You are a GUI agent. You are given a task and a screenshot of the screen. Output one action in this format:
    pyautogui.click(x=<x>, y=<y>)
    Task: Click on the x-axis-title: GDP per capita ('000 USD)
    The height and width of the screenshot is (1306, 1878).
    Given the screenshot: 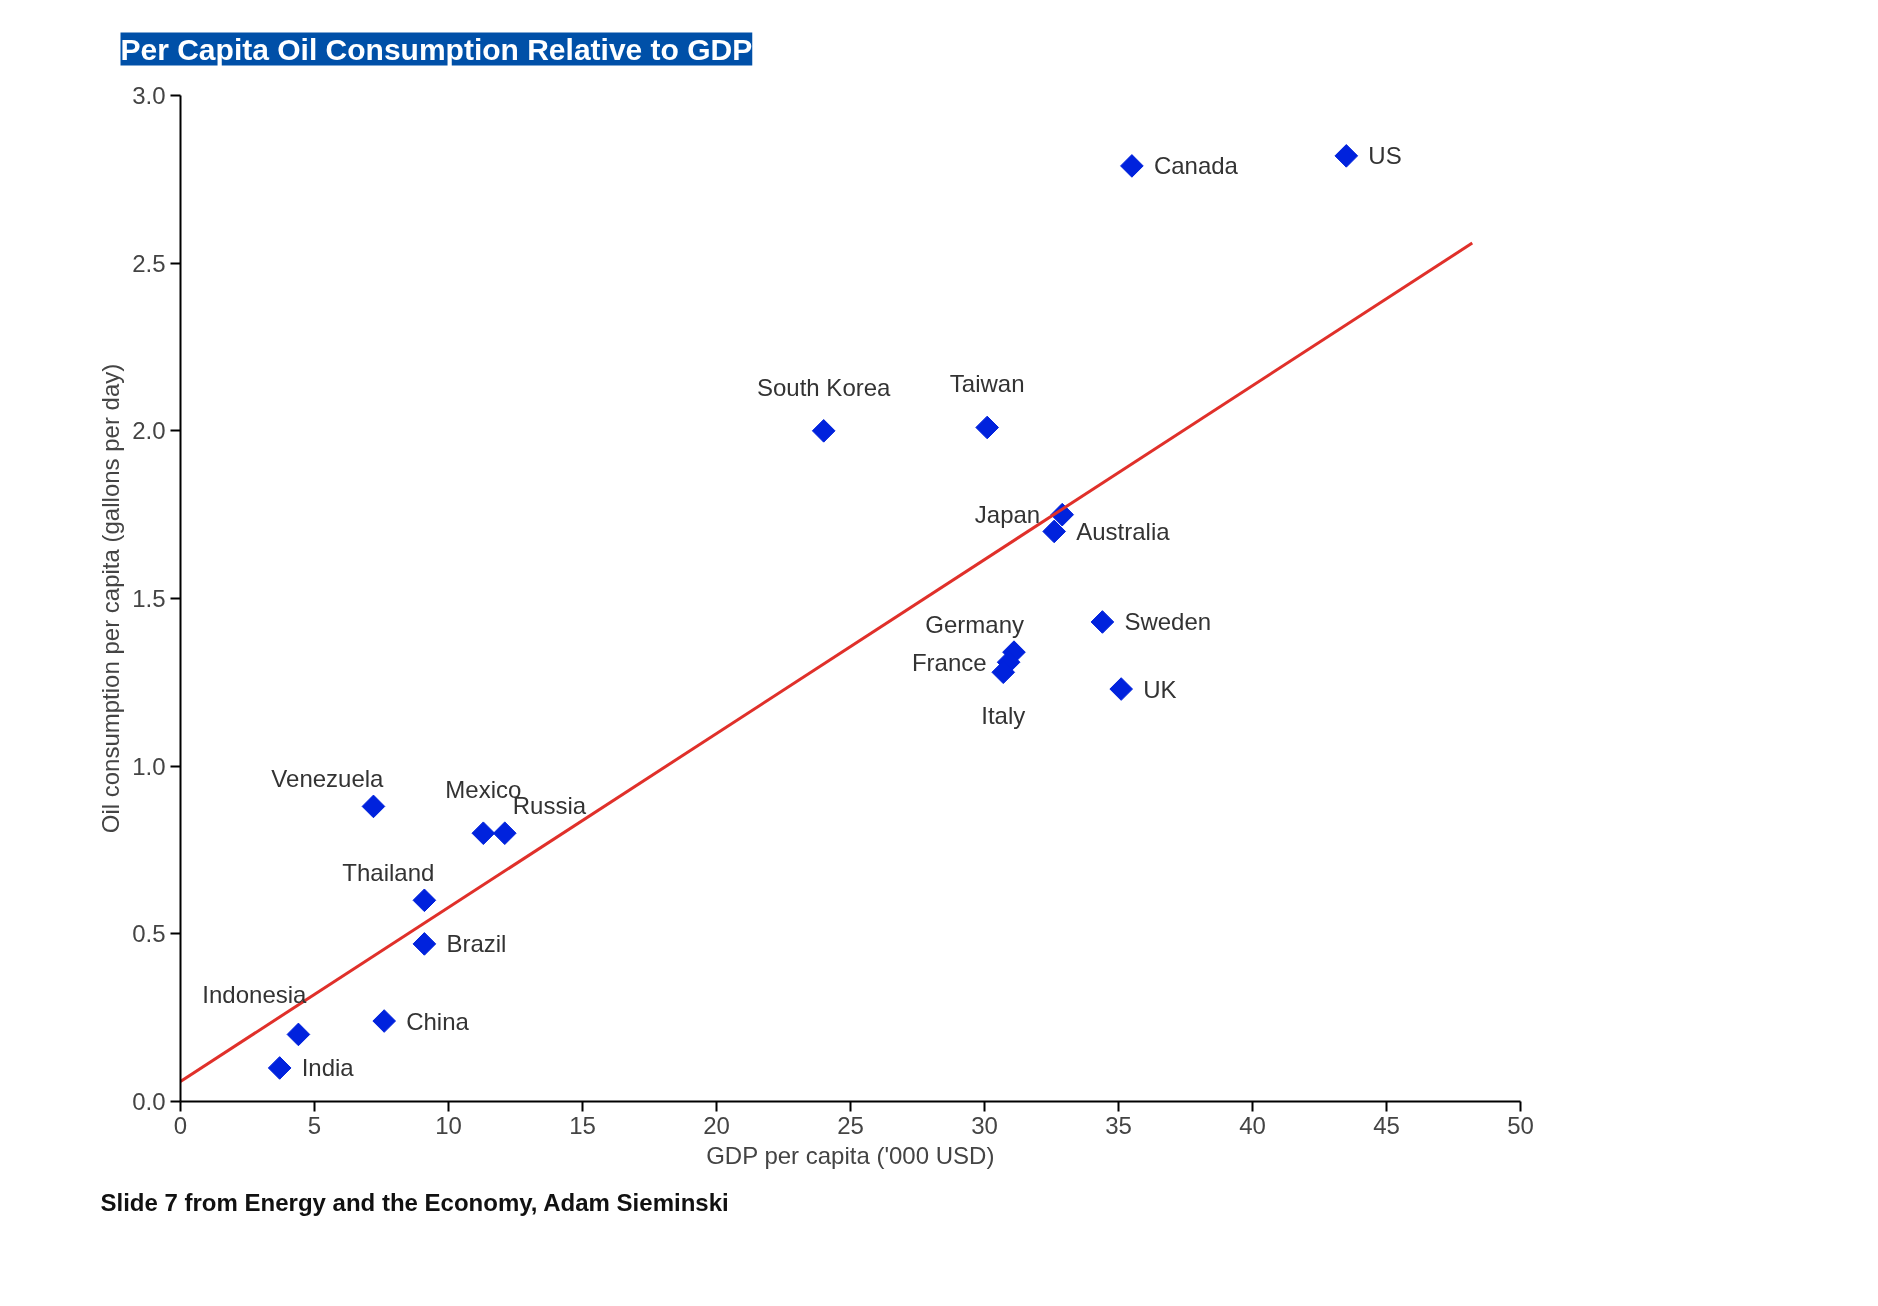 What is the action you would take?
    pyautogui.click(x=850, y=1155)
    